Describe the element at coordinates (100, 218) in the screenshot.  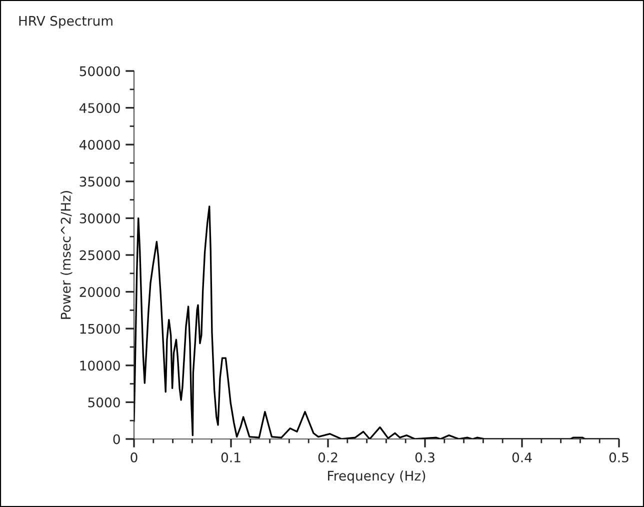
I see `y-tick-label: 30000` at that location.